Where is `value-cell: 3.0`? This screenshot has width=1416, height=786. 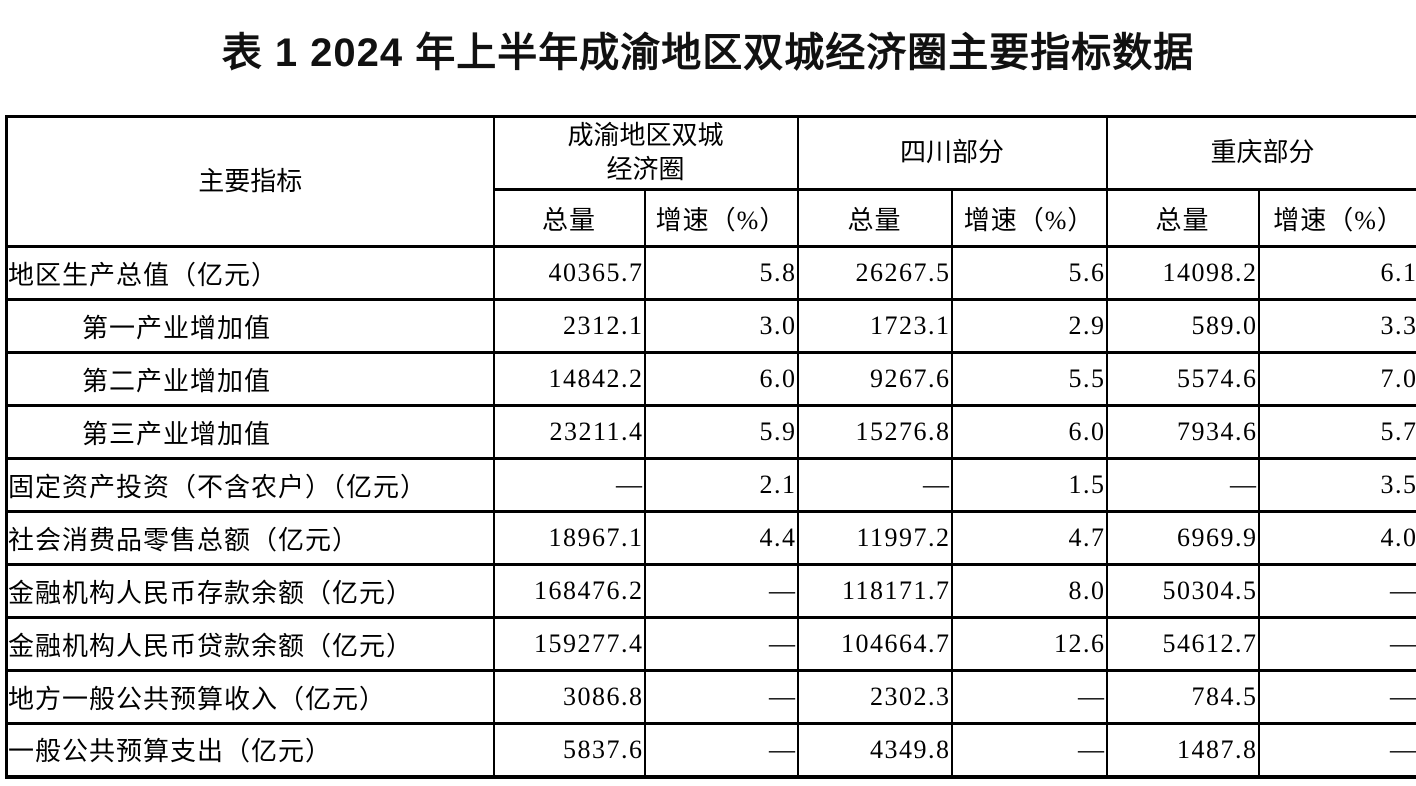
value-cell: 3.0 is located at coordinates (721, 326).